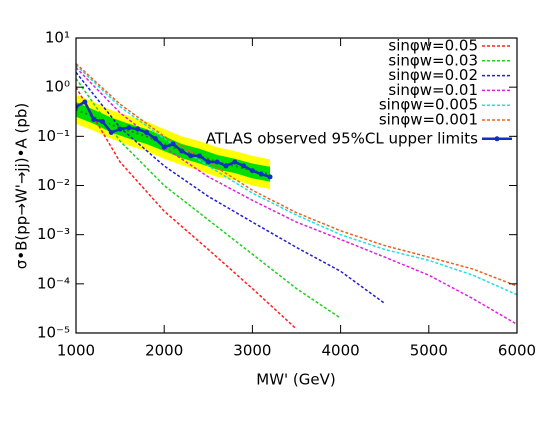 This screenshot has height=432, width=554. Describe the element at coordinates (76, 351) in the screenshot. I see `x-tick-label: 1000` at that location.